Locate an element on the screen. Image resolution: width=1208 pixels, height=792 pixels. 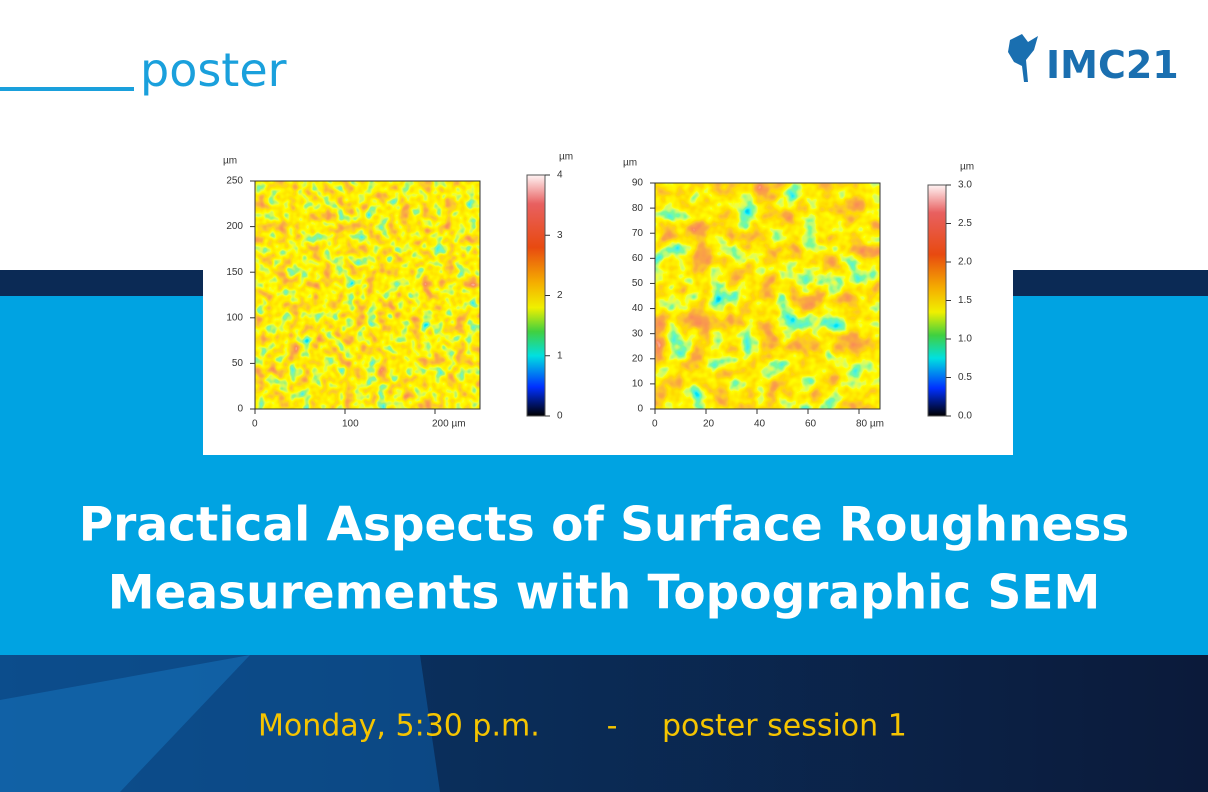
x-tick-label: 20 is located at coordinates (709, 424).